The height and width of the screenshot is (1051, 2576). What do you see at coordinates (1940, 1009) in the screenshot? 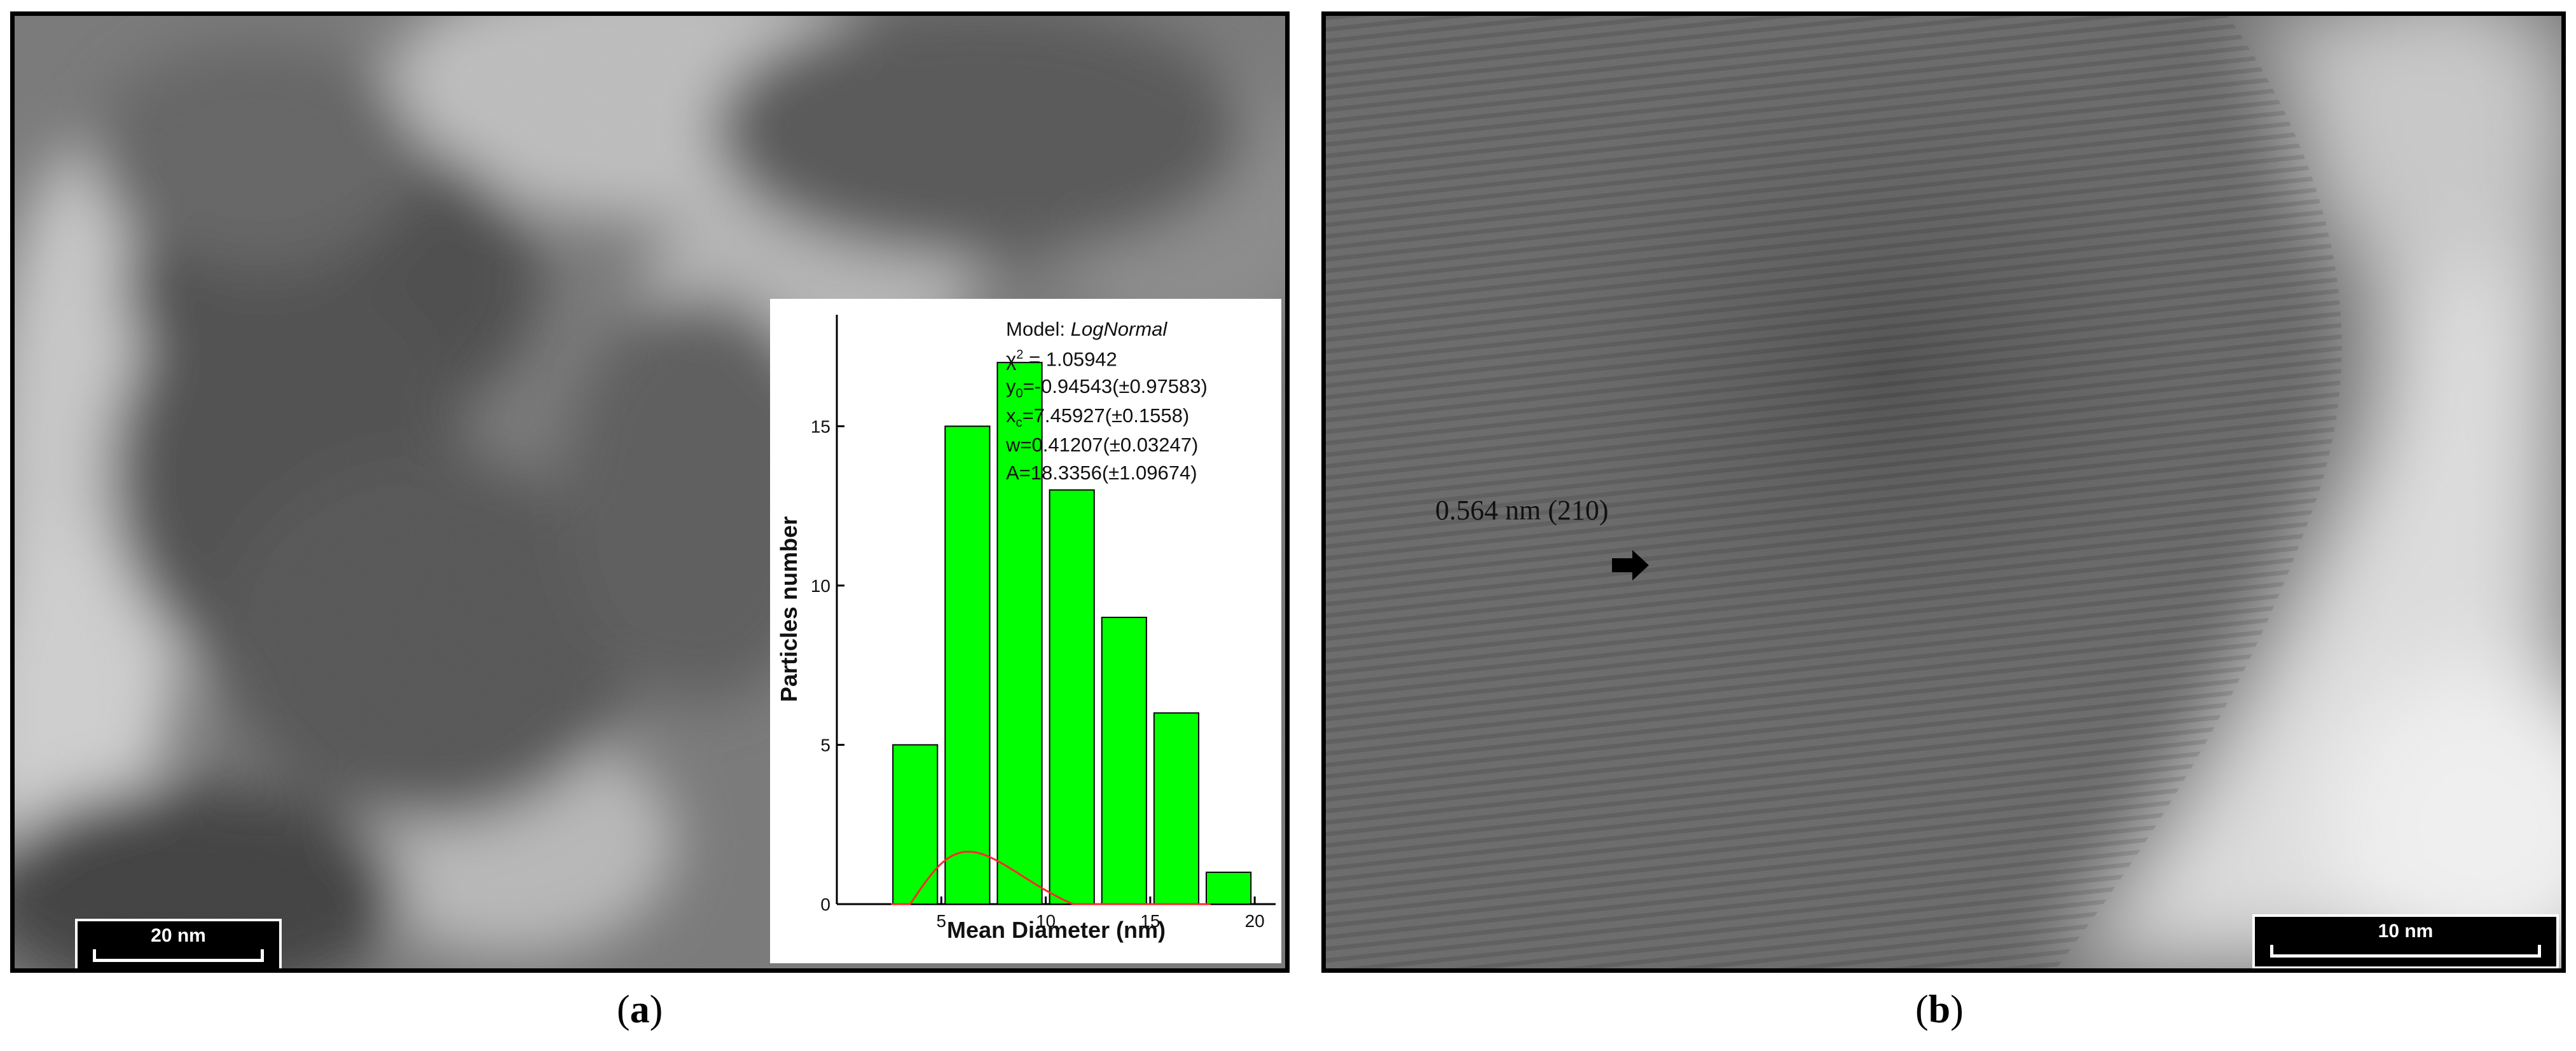
I see `panel-label-b: (b)` at bounding box center [1940, 1009].